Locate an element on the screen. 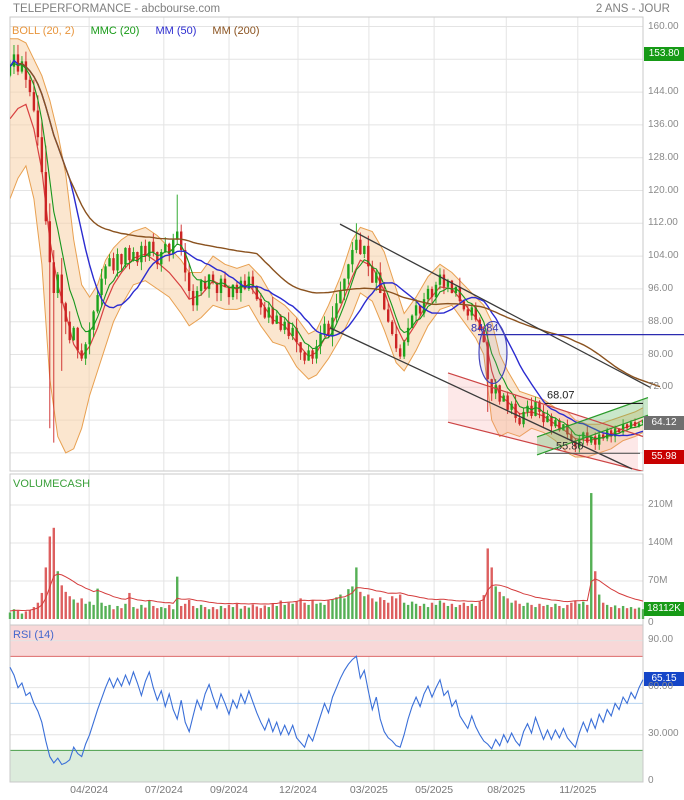 The width and height of the screenshot is (684, 800). price-tick-label: 80.00 is located at coordinates (661, 354).